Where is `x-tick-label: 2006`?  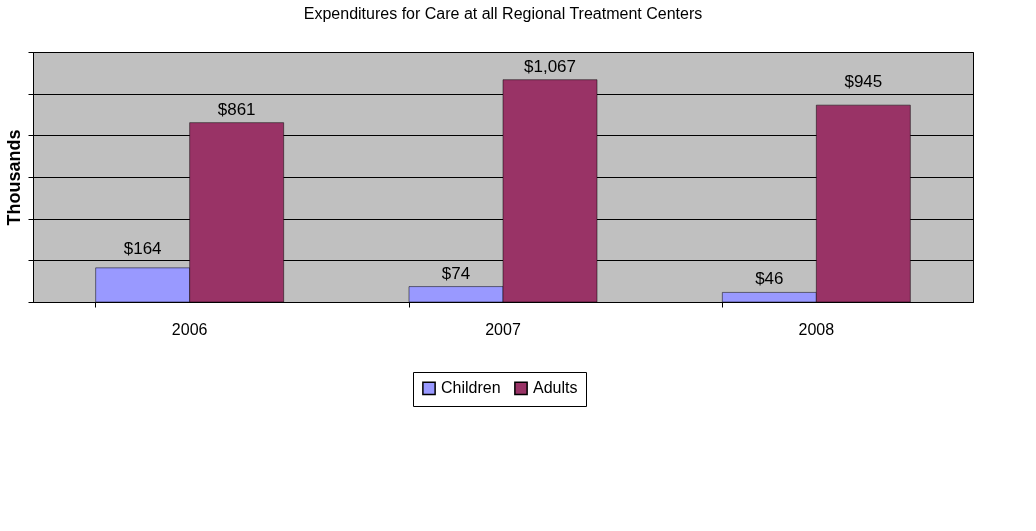 x-tick-label: 2006 is located at coordinates (189, 329).